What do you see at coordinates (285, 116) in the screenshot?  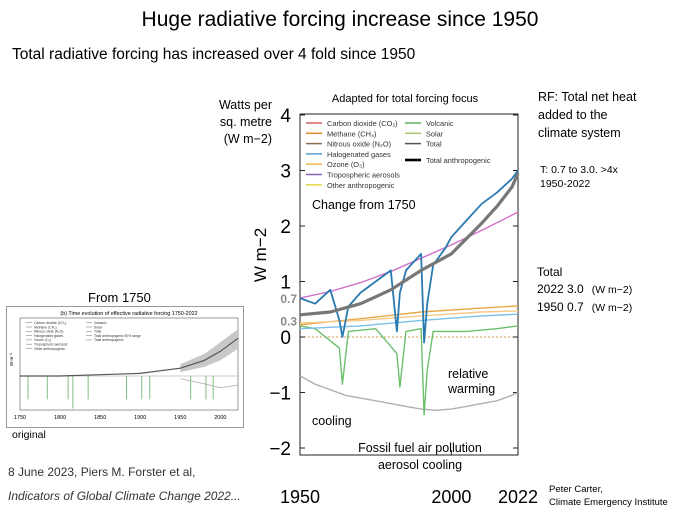 I see `y-tick-label: 4` at bounding box center [285, 116].